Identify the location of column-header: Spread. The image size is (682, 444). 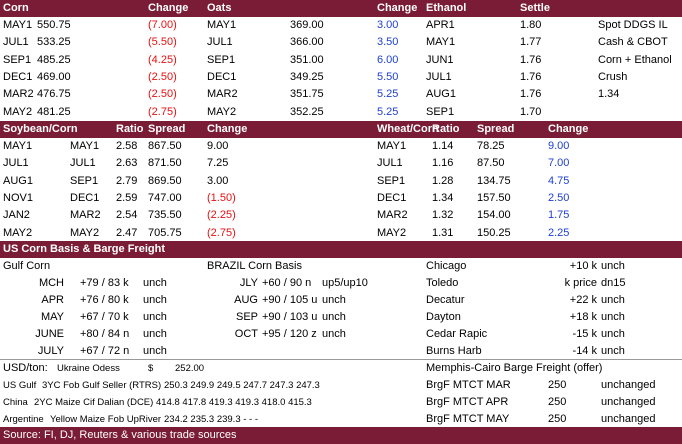
(167, 129).